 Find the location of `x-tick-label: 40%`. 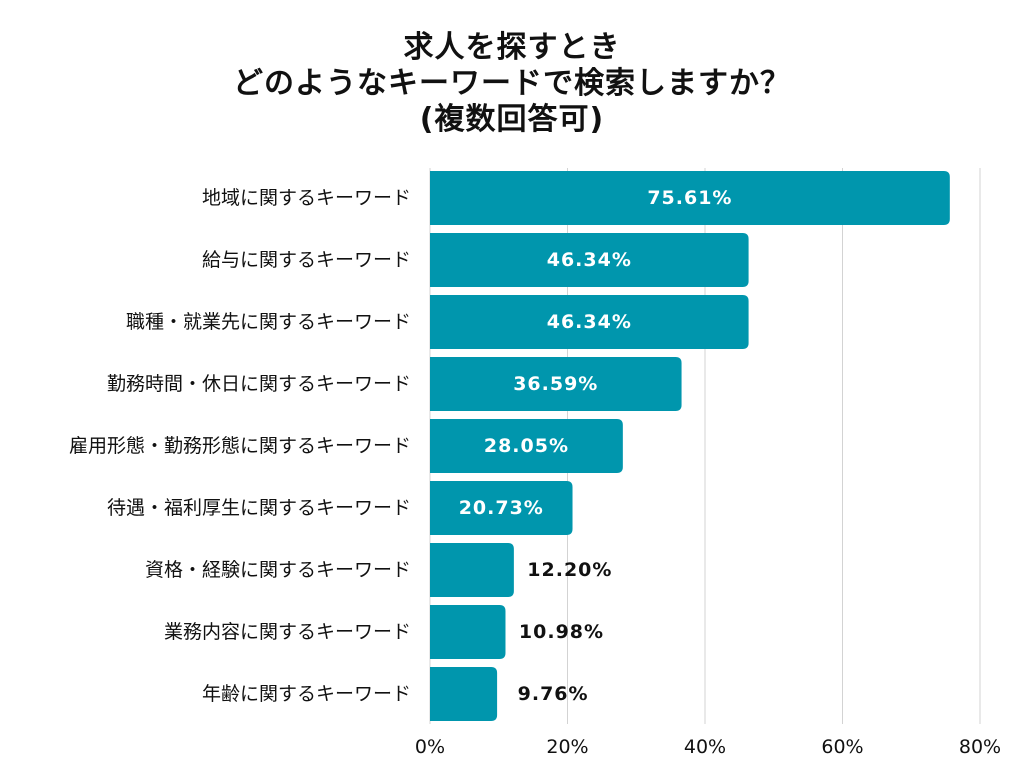

x-tick-label: 40% is located at coordinates (705, 747).